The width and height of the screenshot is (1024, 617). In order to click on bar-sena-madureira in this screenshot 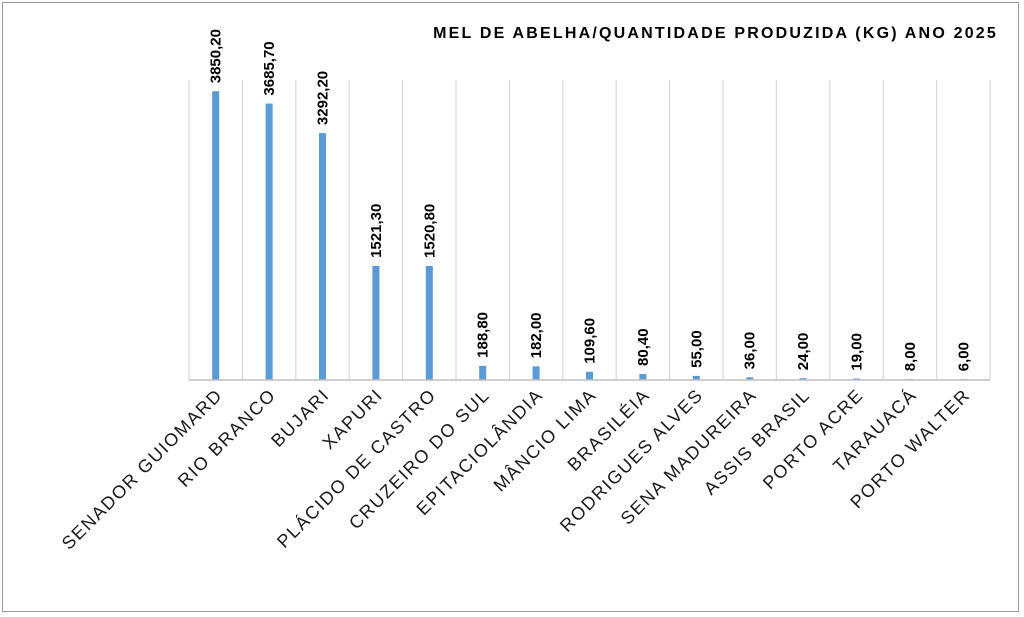, I will do `click(750, 378)`.